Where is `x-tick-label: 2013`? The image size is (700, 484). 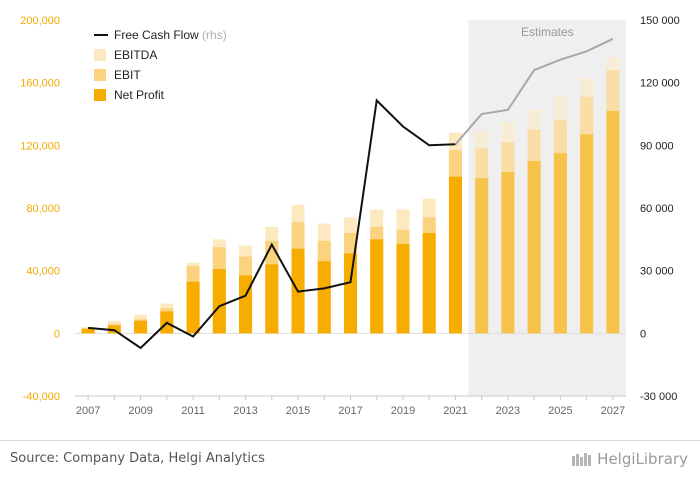 x-tick-label: 2013 is located at coordinates (245, 411).